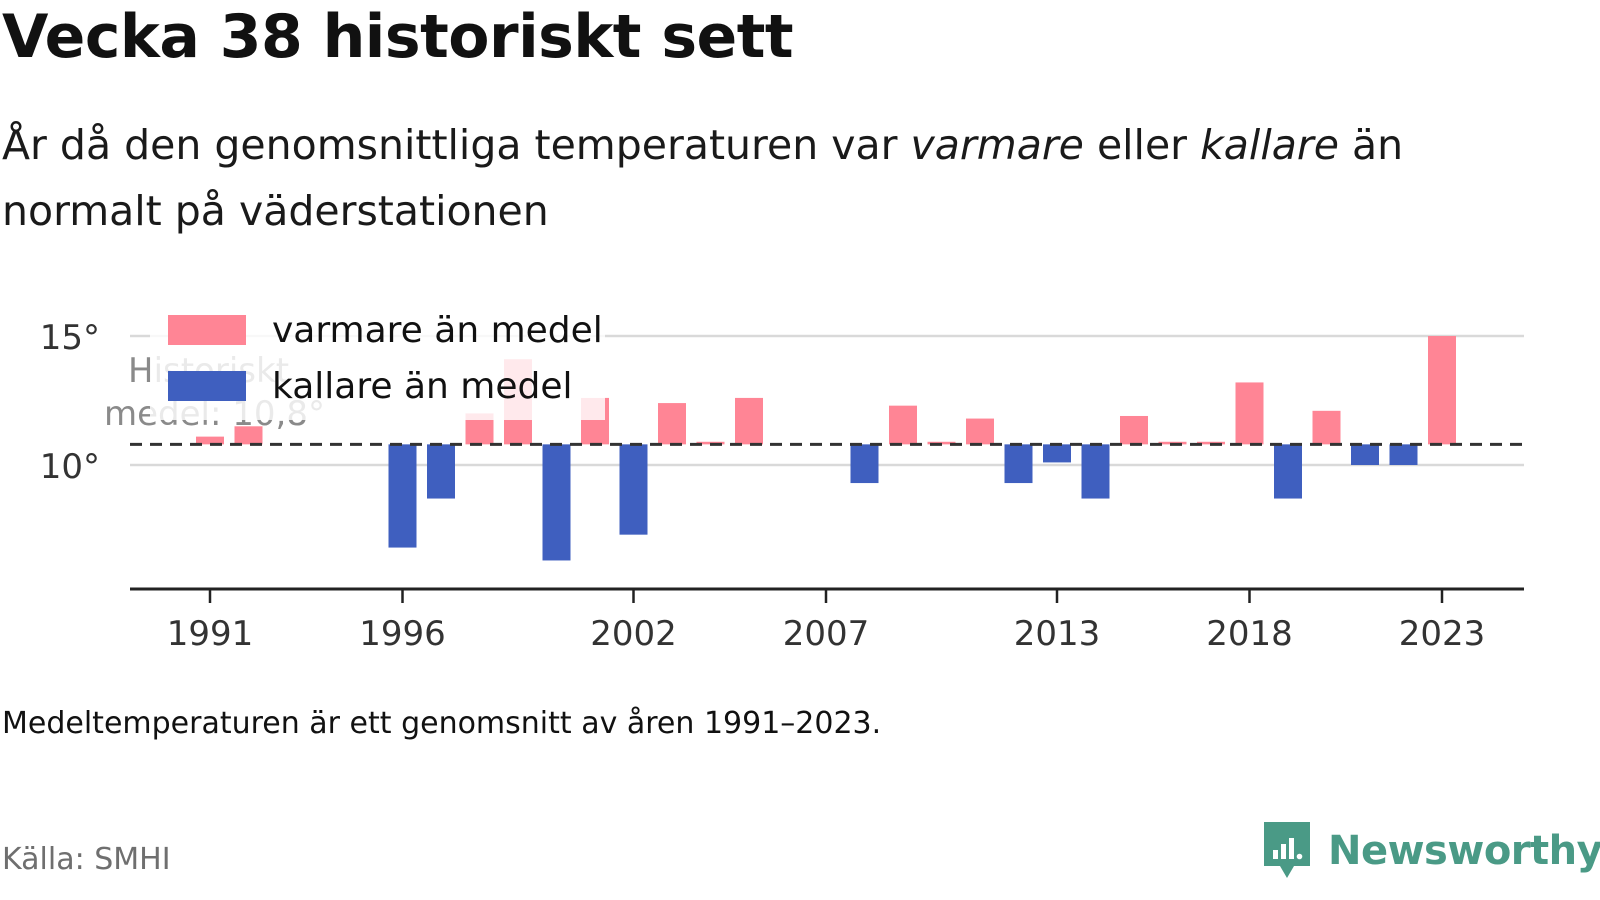 This screenshot has width=1600, height=900. Describe the element at coordinates (1287, 850) in the screenshot. I see `newsworthy-logo-icon` at that location.